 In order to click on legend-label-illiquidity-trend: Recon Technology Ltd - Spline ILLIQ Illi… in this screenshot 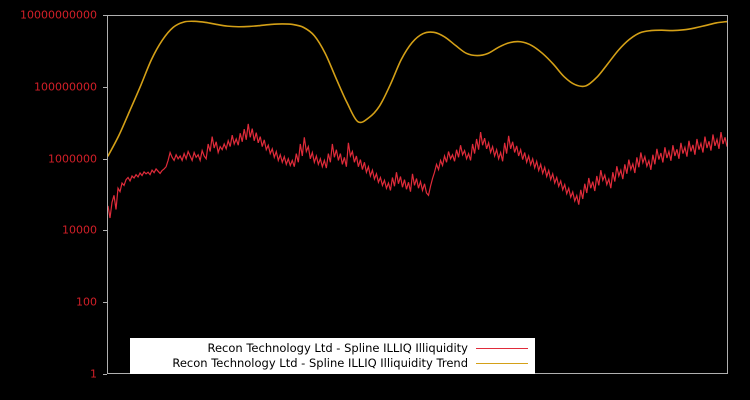, I will do `click(320, 363)`.